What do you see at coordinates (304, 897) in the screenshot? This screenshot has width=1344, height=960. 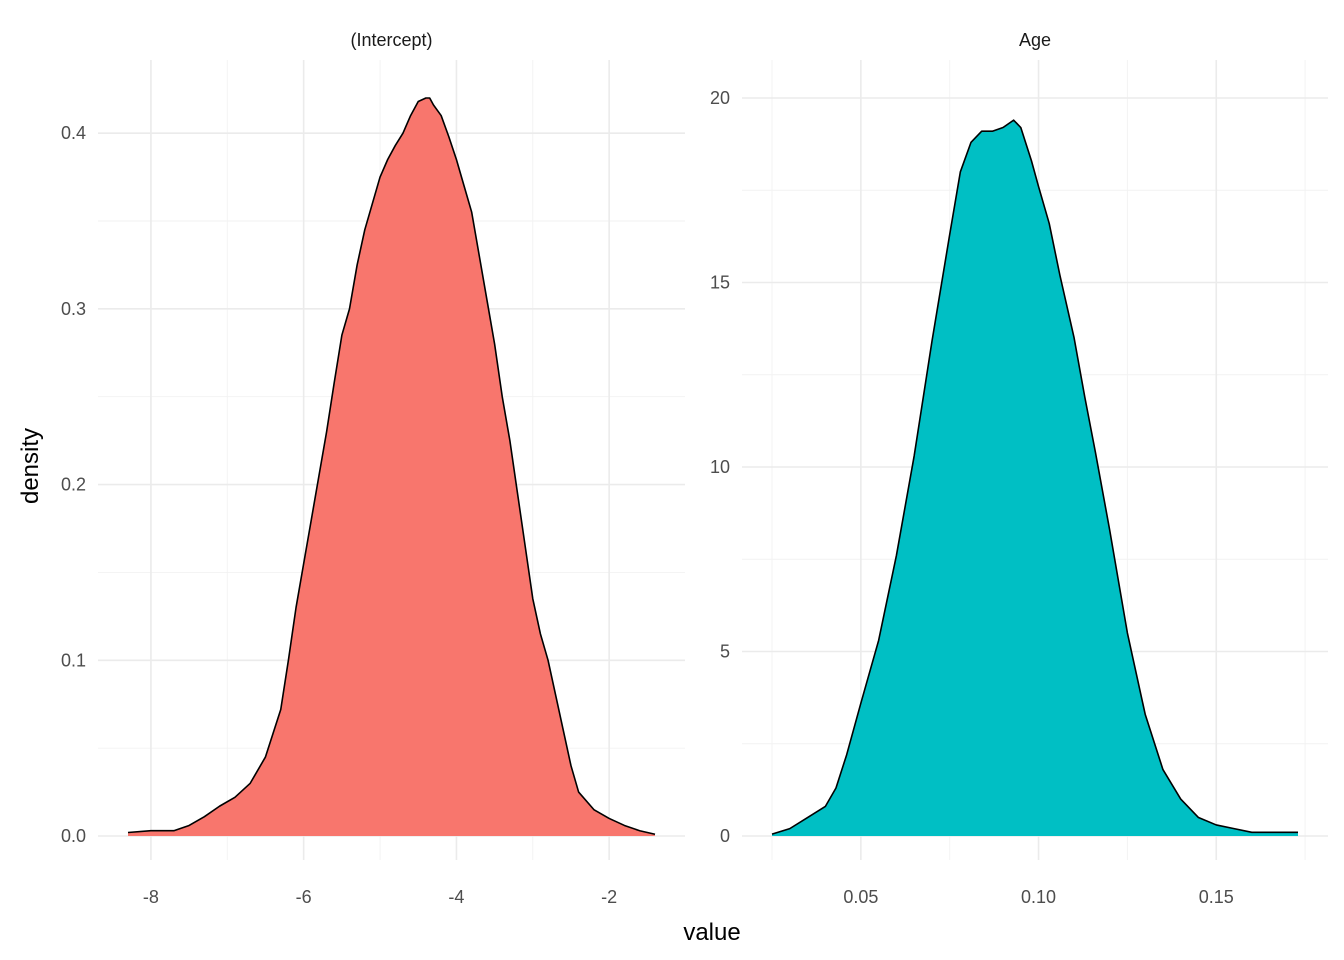 I see `x-tick-label: -6` at bounding box center [304, 897].